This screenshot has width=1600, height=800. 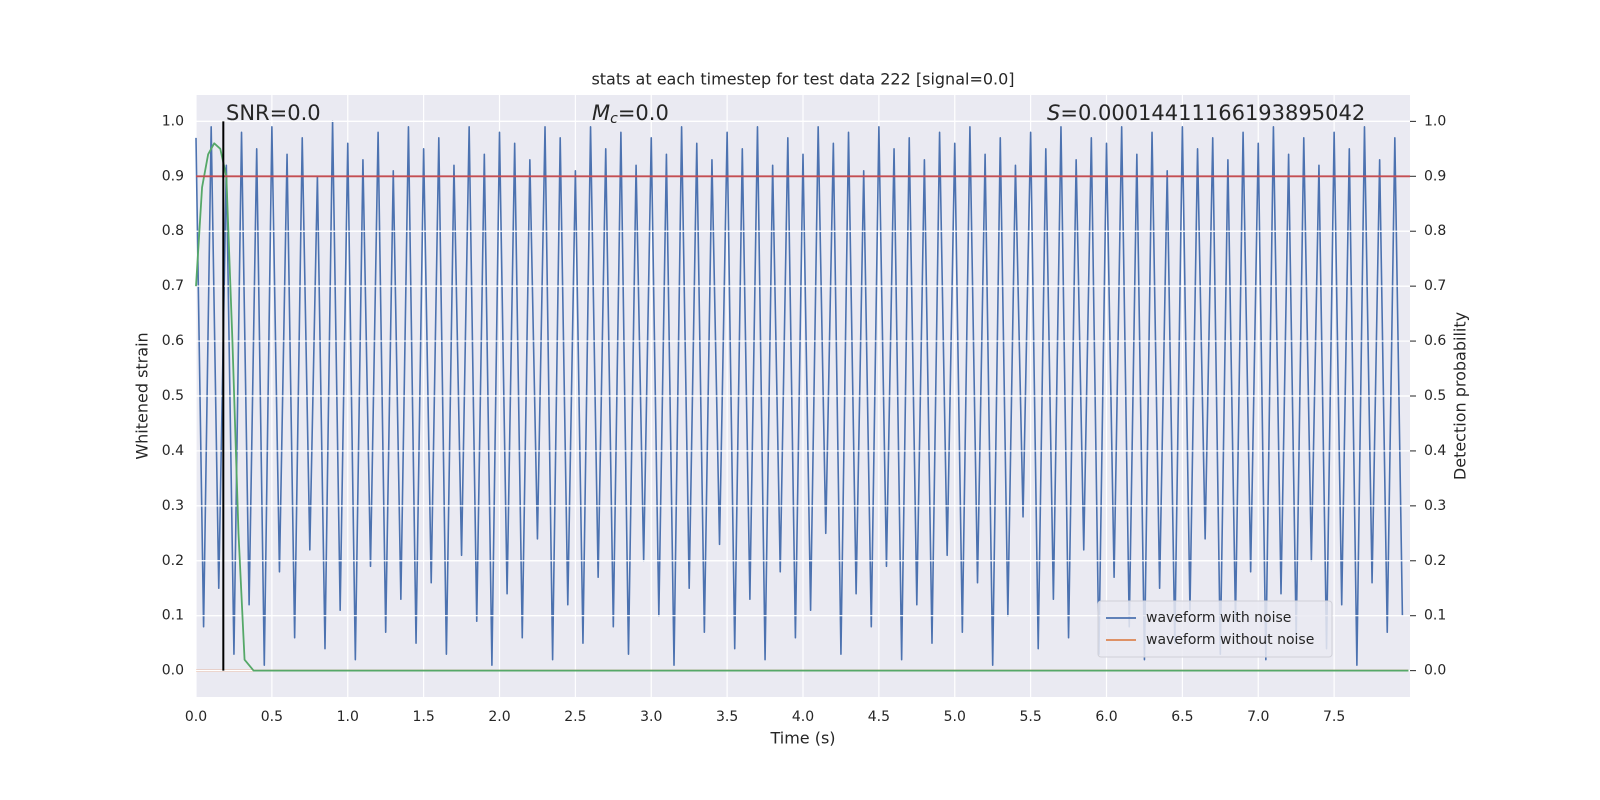 What do you see at coordinates (173, 231) in the screenshot?
I see `y-tick-label: 0.8` at bounding box center [173, 231].